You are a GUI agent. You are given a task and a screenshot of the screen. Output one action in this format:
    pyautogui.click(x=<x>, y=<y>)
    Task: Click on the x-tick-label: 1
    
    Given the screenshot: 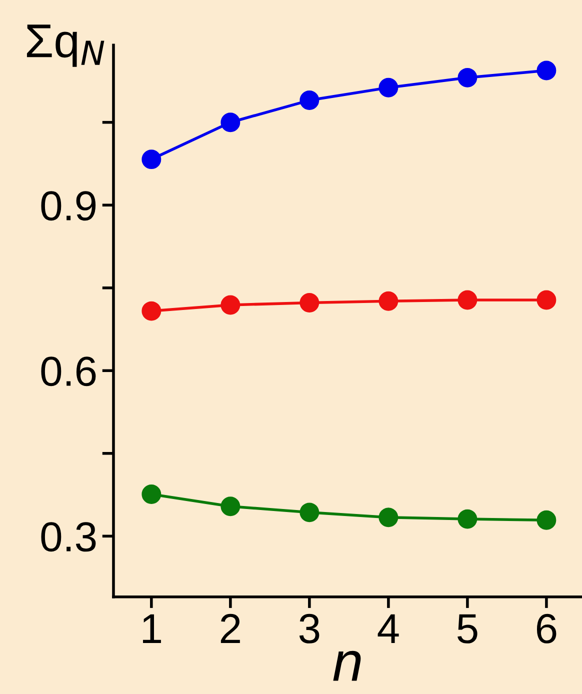 What is the action you would take?
    pyautogui.click(x=152, y=629)
    